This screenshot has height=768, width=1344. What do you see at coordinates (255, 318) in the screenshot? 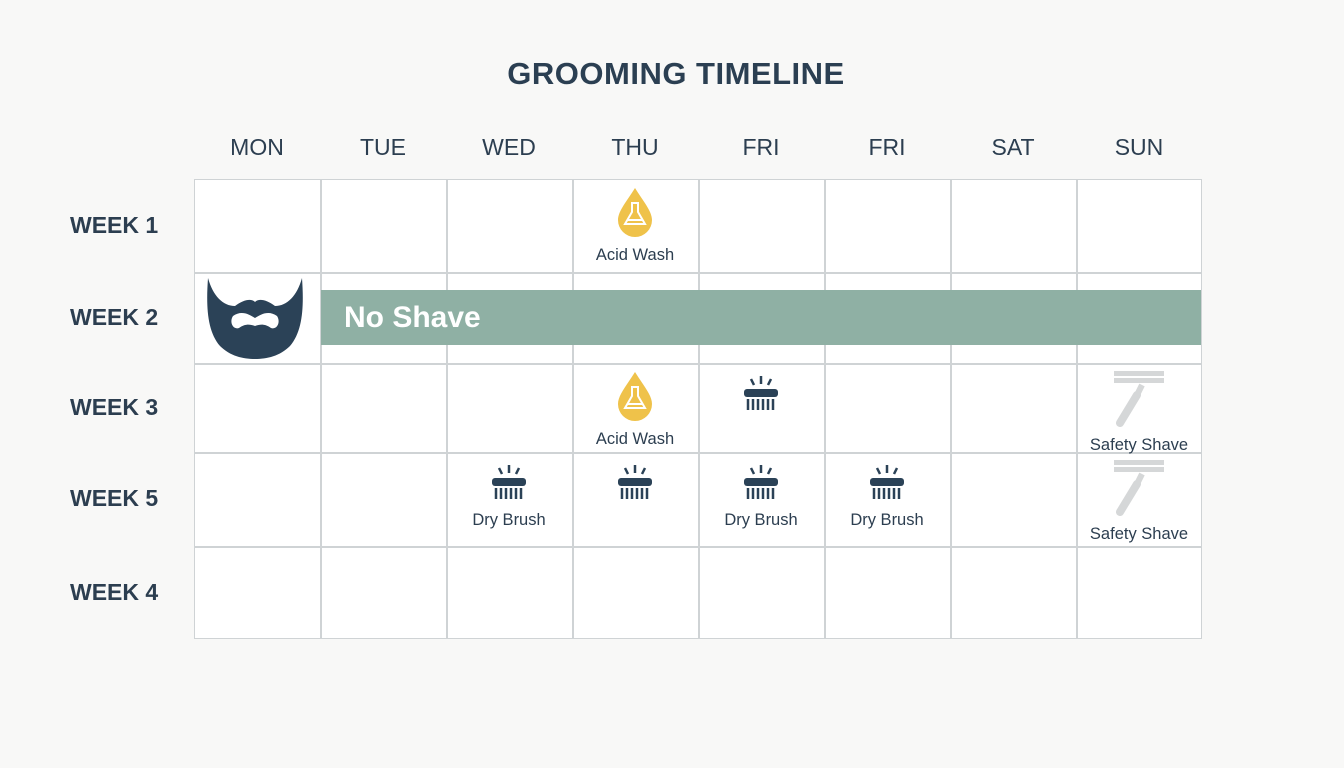
I see `beard-icon` at bounding box center [255, 318].